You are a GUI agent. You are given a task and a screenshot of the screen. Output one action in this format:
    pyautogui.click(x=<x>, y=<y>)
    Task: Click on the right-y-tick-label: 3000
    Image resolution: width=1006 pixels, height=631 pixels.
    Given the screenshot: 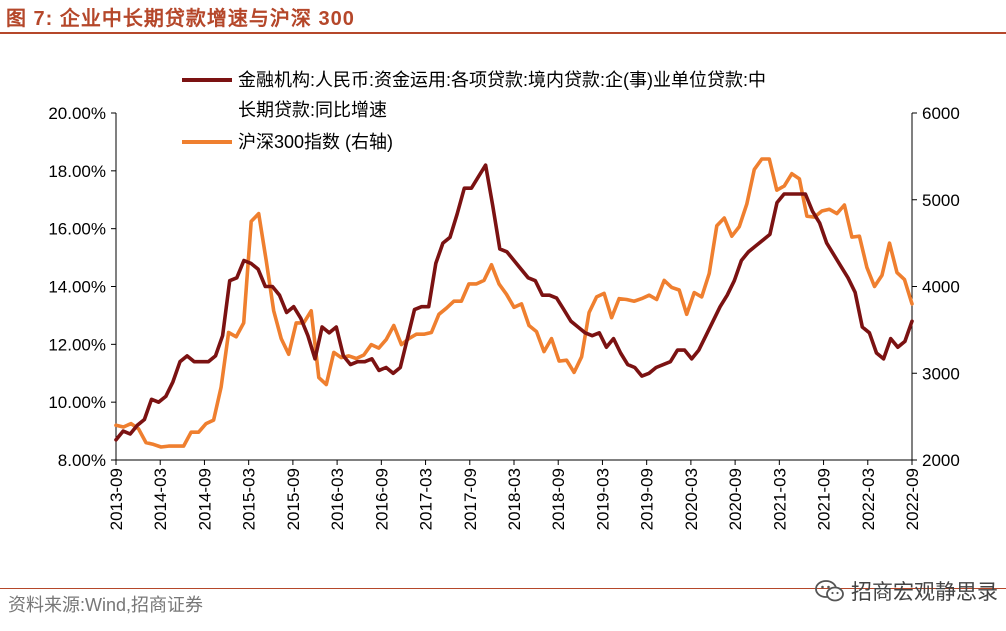 What is the action you would take?
    pyautogui.click(x=941, y=373)
    